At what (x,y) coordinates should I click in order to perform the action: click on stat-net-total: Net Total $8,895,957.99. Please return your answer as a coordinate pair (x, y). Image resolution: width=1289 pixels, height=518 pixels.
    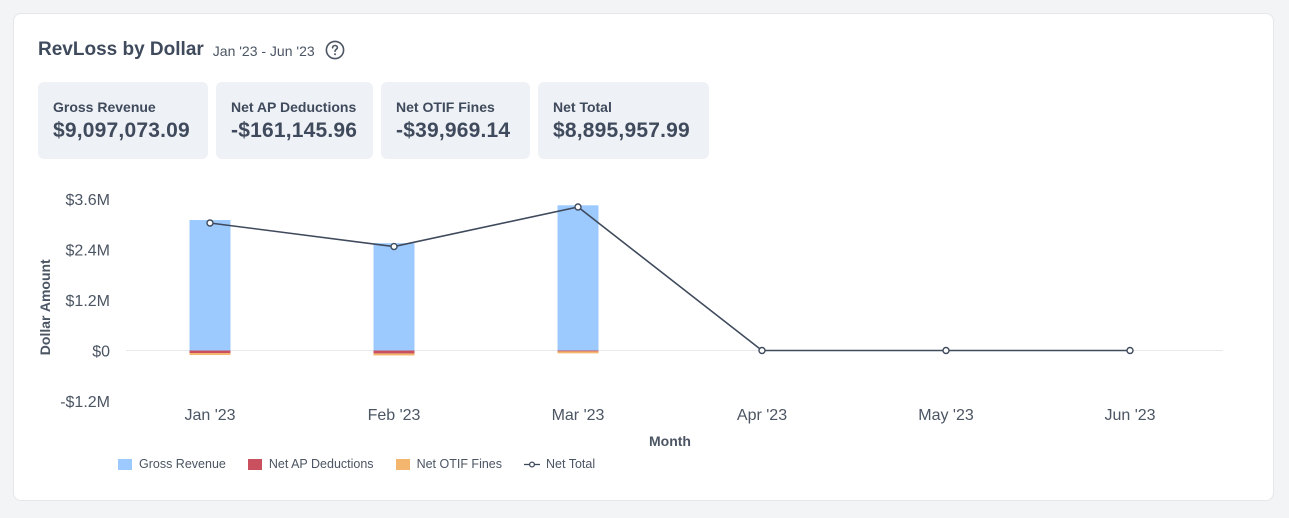
    Looking at the image, I should click on (623, 120).